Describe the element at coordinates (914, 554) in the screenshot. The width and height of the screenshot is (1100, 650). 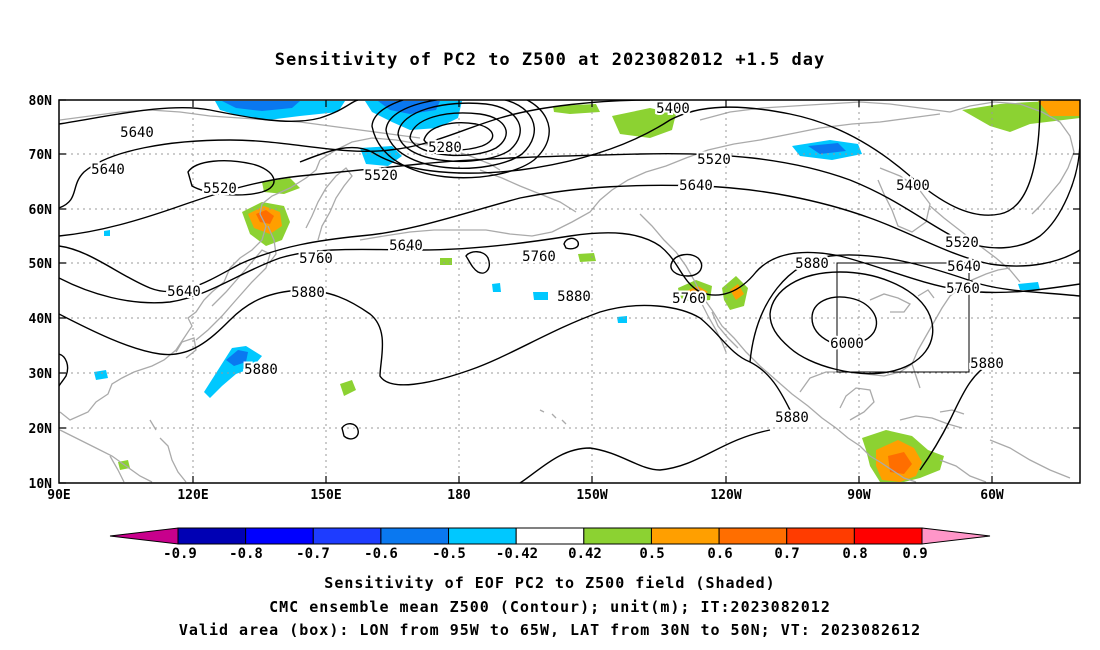
I see `colorbar-label: 0.9` at that location.